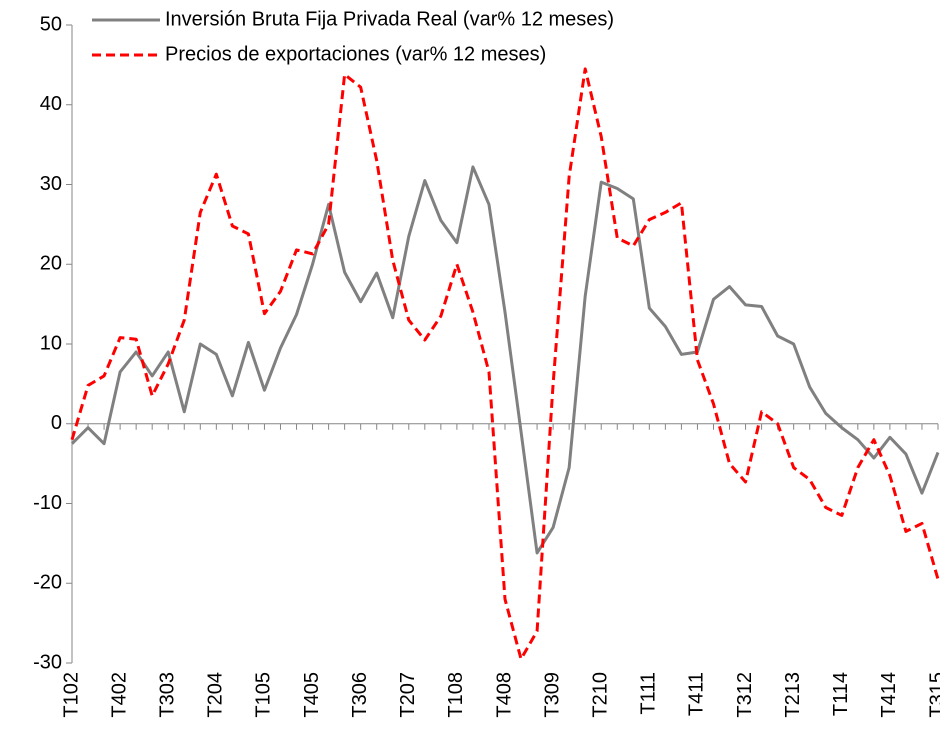  What do you see at coordinates (168, 695) in the screenshot?
I see `x-tick-label: T303` at bounding box center [168, 695].